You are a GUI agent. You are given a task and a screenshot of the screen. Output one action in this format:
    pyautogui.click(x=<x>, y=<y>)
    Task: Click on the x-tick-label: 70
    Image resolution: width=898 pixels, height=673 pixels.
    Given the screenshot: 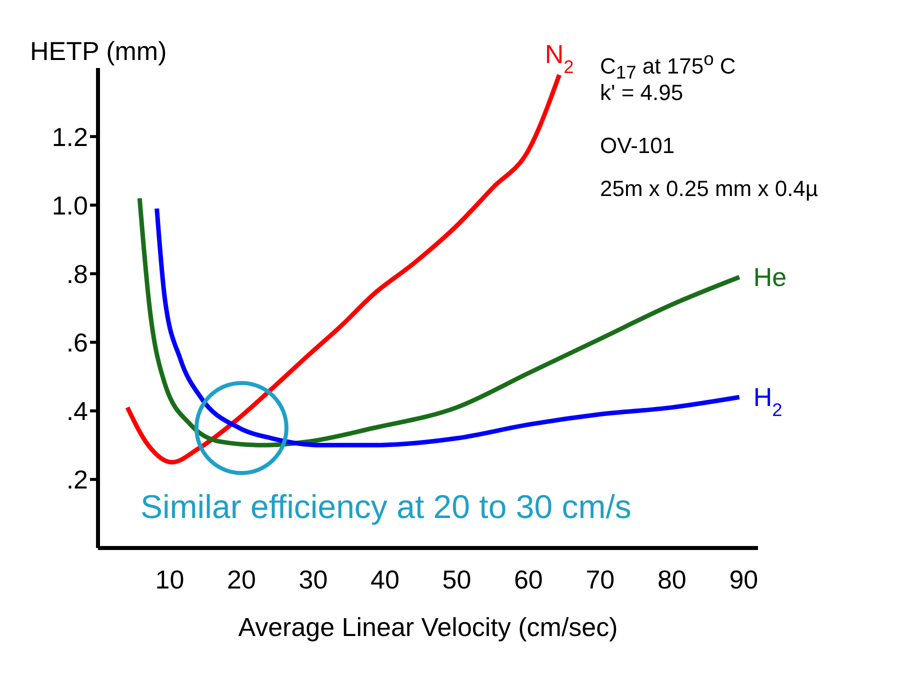 What is the action you would take?
    pyautogui.click(x=600, y=579)
    